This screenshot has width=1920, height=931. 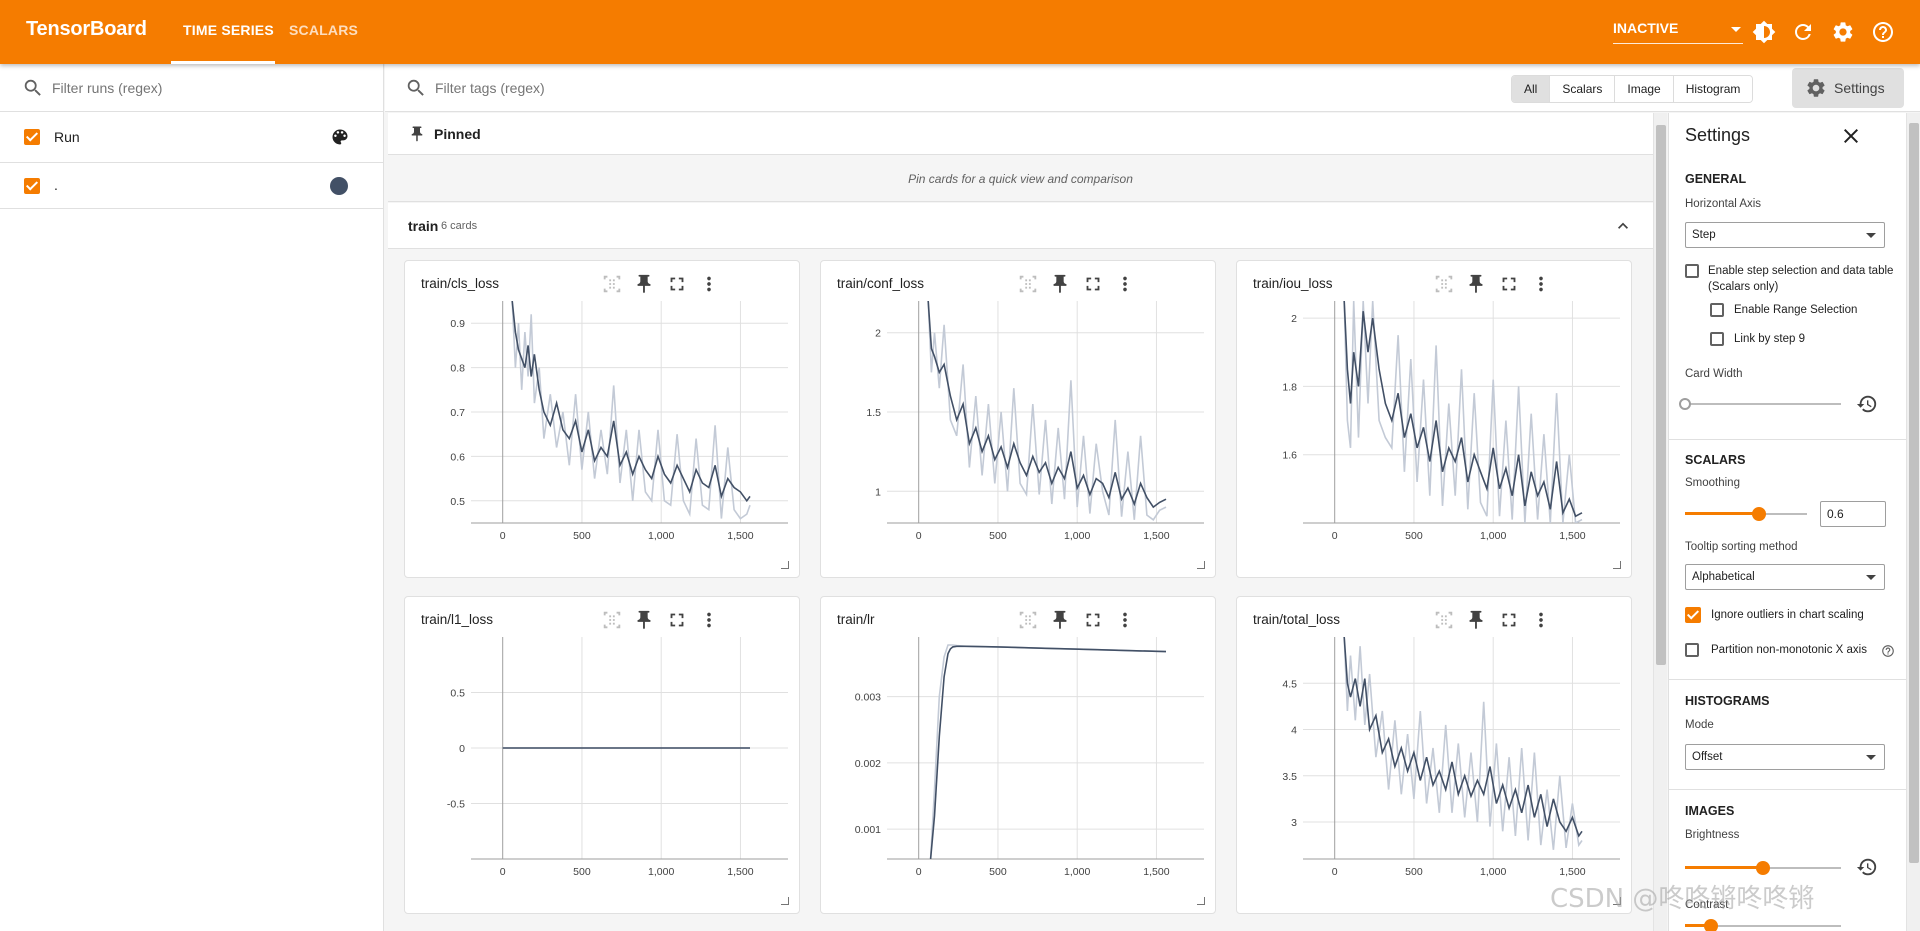 I want to click on step-selection-subtext: (Scalars only), so click(x=1743, y=287).